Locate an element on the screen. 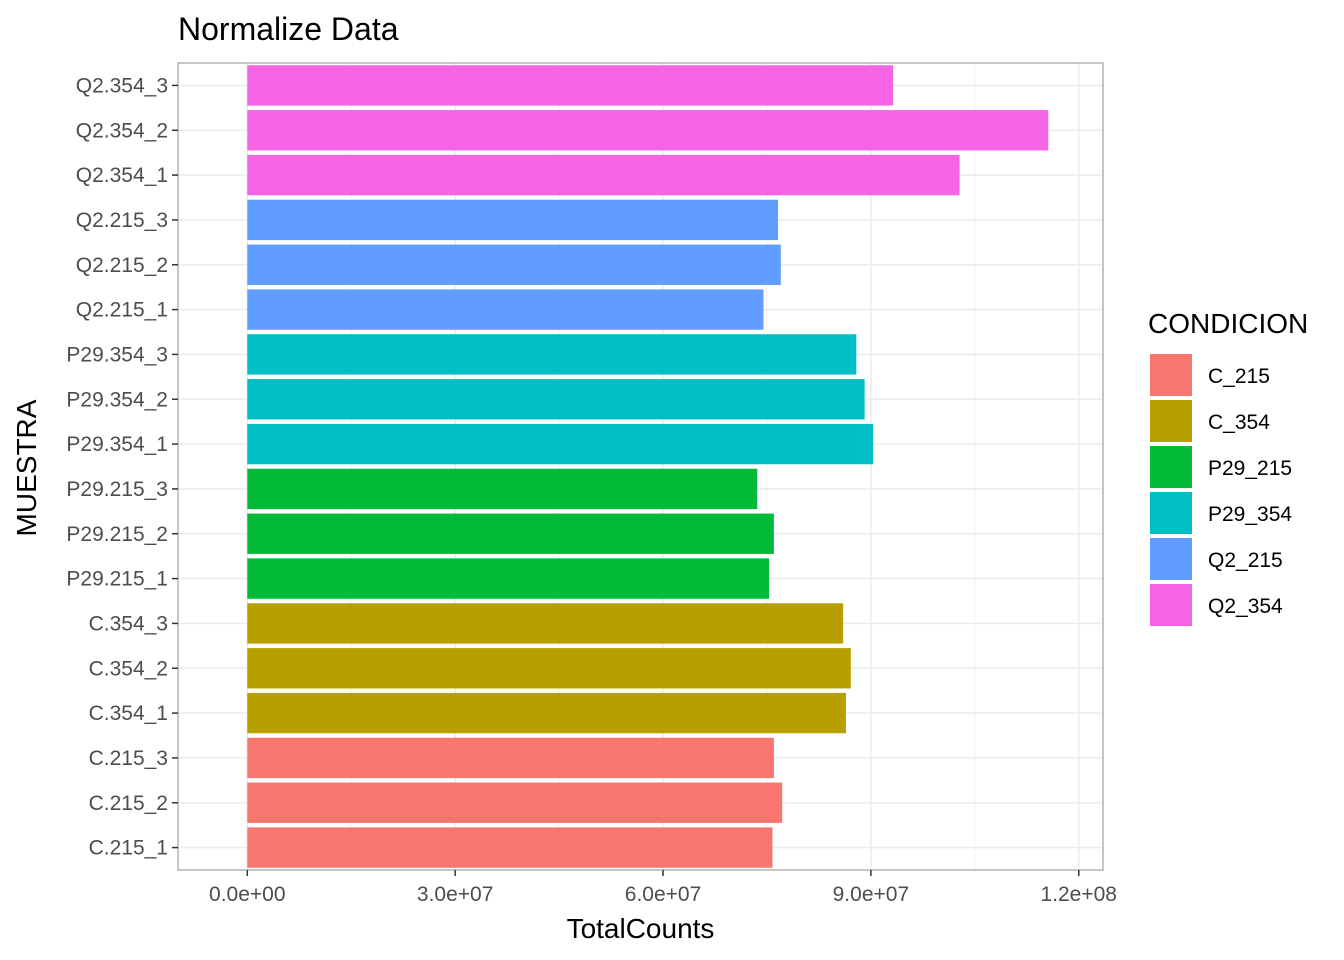 The width and height of the screenshot is (1344, 960). y-tick-label: C.354_1 is located at coordinates (128, 713).